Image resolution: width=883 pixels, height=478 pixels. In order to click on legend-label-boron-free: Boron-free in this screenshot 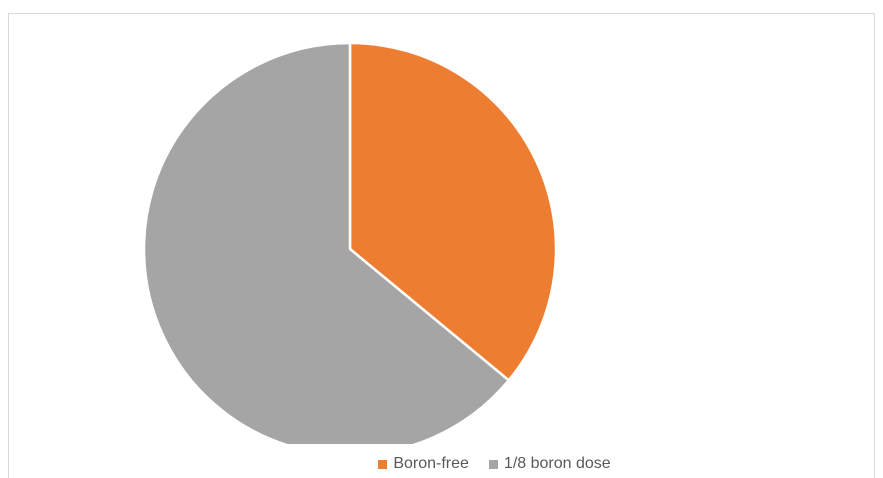, I will do `click(431, 464)`.